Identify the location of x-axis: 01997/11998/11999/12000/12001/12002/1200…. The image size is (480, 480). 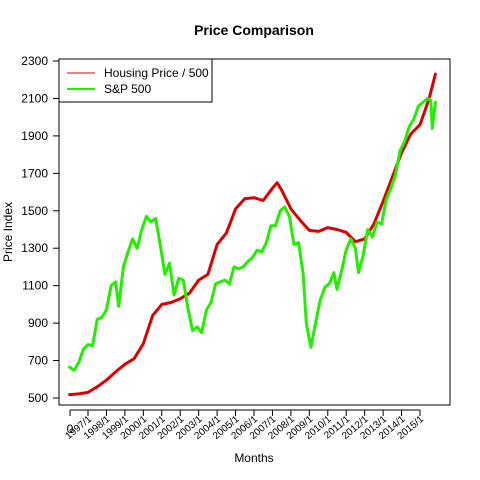
(244, 425).